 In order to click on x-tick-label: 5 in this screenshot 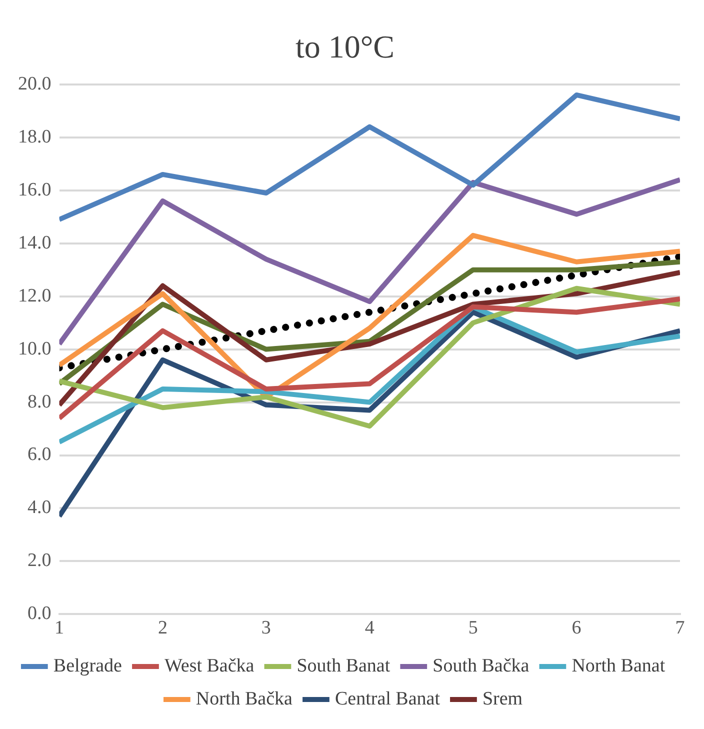, I will do `click(473, 628)`.